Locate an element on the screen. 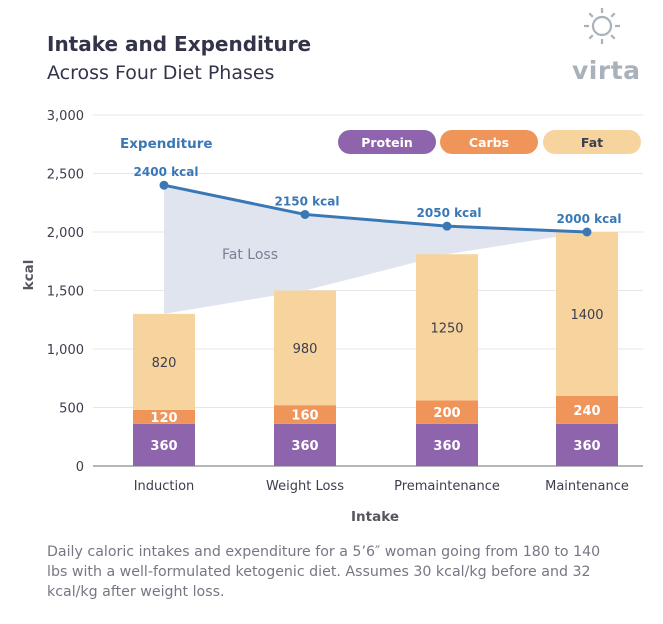  legend-pill-fat is located at coordinates (592, 142).